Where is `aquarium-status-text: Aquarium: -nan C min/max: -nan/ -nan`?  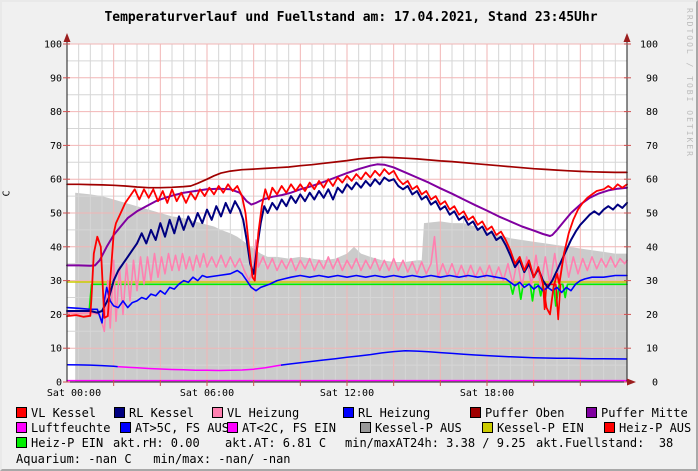
aquarium-status-text: Aquarium: -nan C min/max: -nan/ -nan is located at coordinates (153, 459).